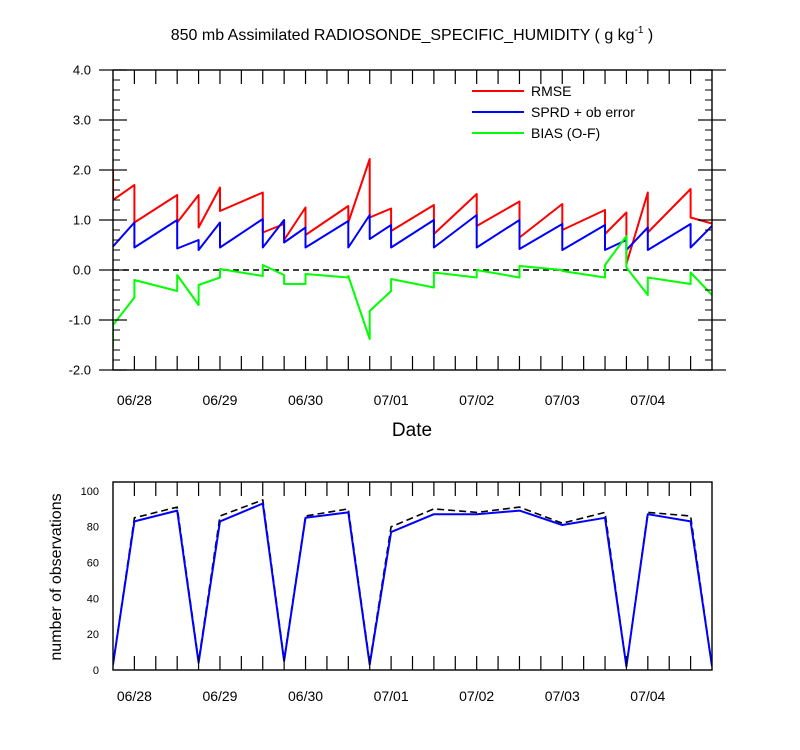 This screenshot has width=800, height=750. What do you see at coordinates (565, 133) in the screenshot?
I see `legend-label-2: BIAS (O-F)` at bounding box center [565, 133].